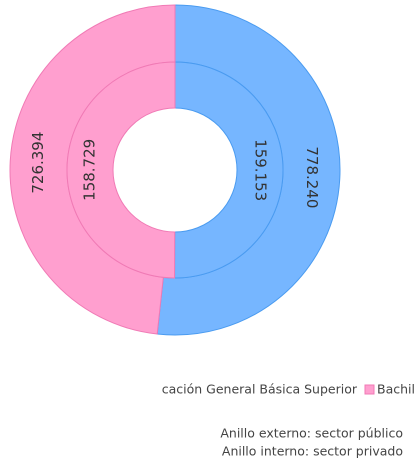  Describe the element at coordinates (38, 163) in the screenshot. I see `data-label: 726.394` at that location.